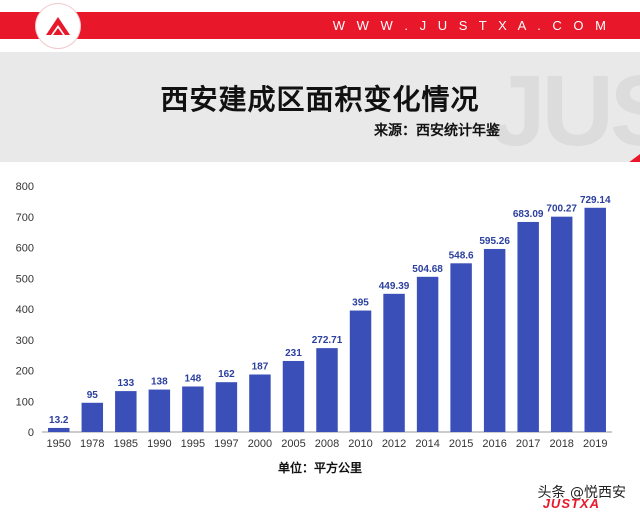 Image resolution: width=640 pixels, height=516 pixels. Describe the element at coordinates (25, 310) in the screenshot. I see `y-tick-label: 400` at that location.